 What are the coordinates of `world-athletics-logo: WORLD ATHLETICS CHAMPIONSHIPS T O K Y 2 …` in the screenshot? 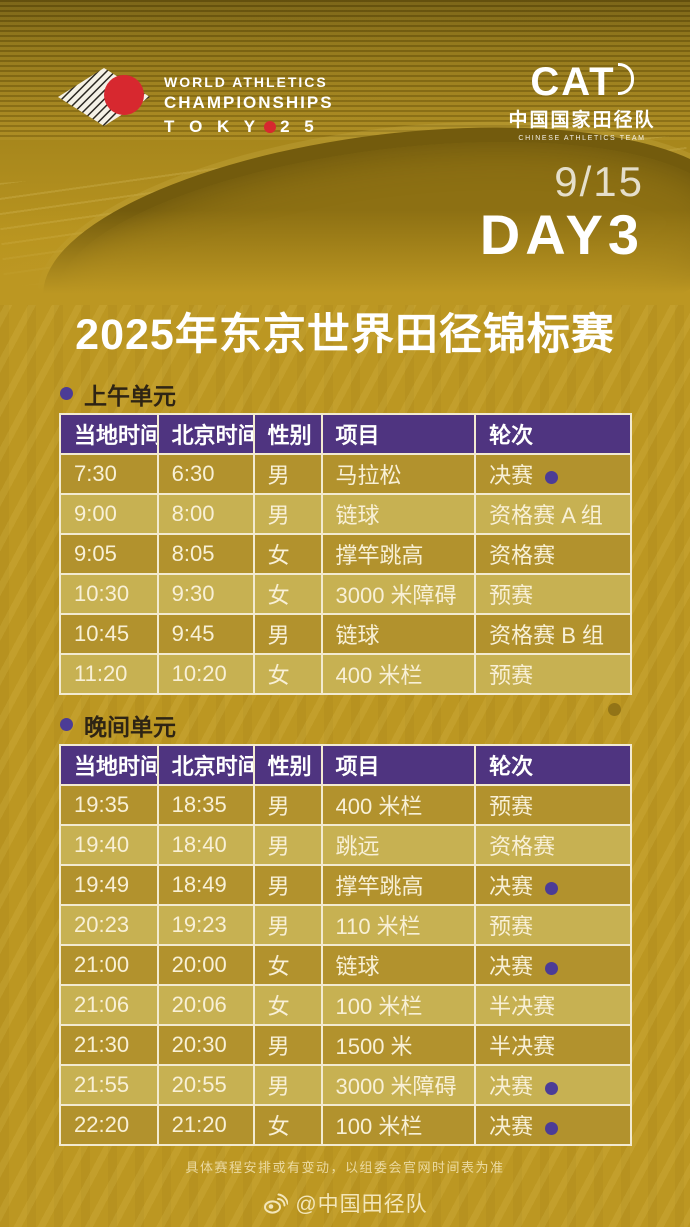 It's located at (196, 102).